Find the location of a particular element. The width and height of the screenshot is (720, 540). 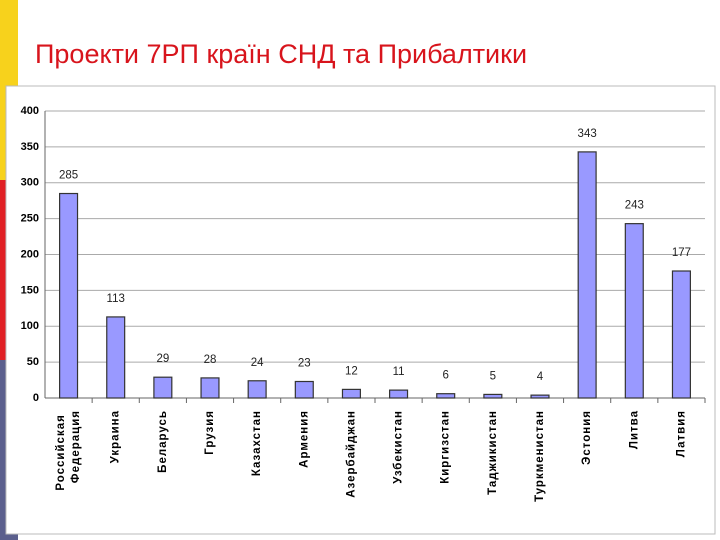

x-tick-label: Украина is located at coordinates (116, 436).